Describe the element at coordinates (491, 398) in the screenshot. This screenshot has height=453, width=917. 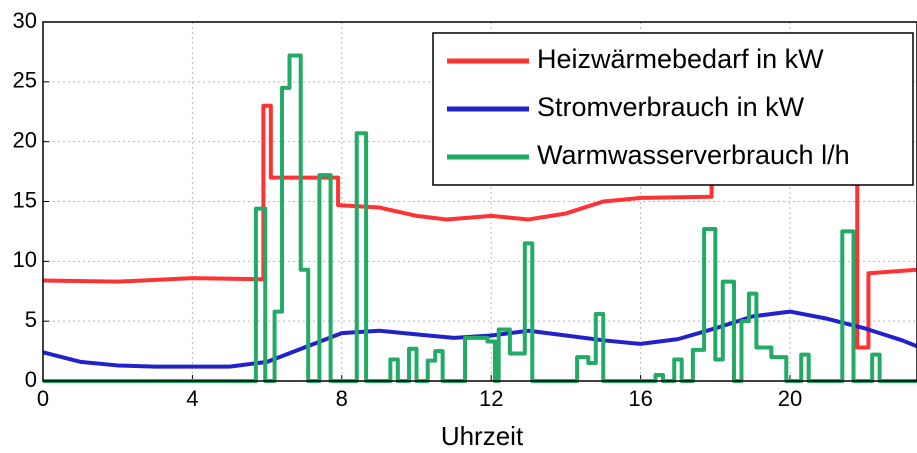
I see `x-tick-label: 12` at that location.